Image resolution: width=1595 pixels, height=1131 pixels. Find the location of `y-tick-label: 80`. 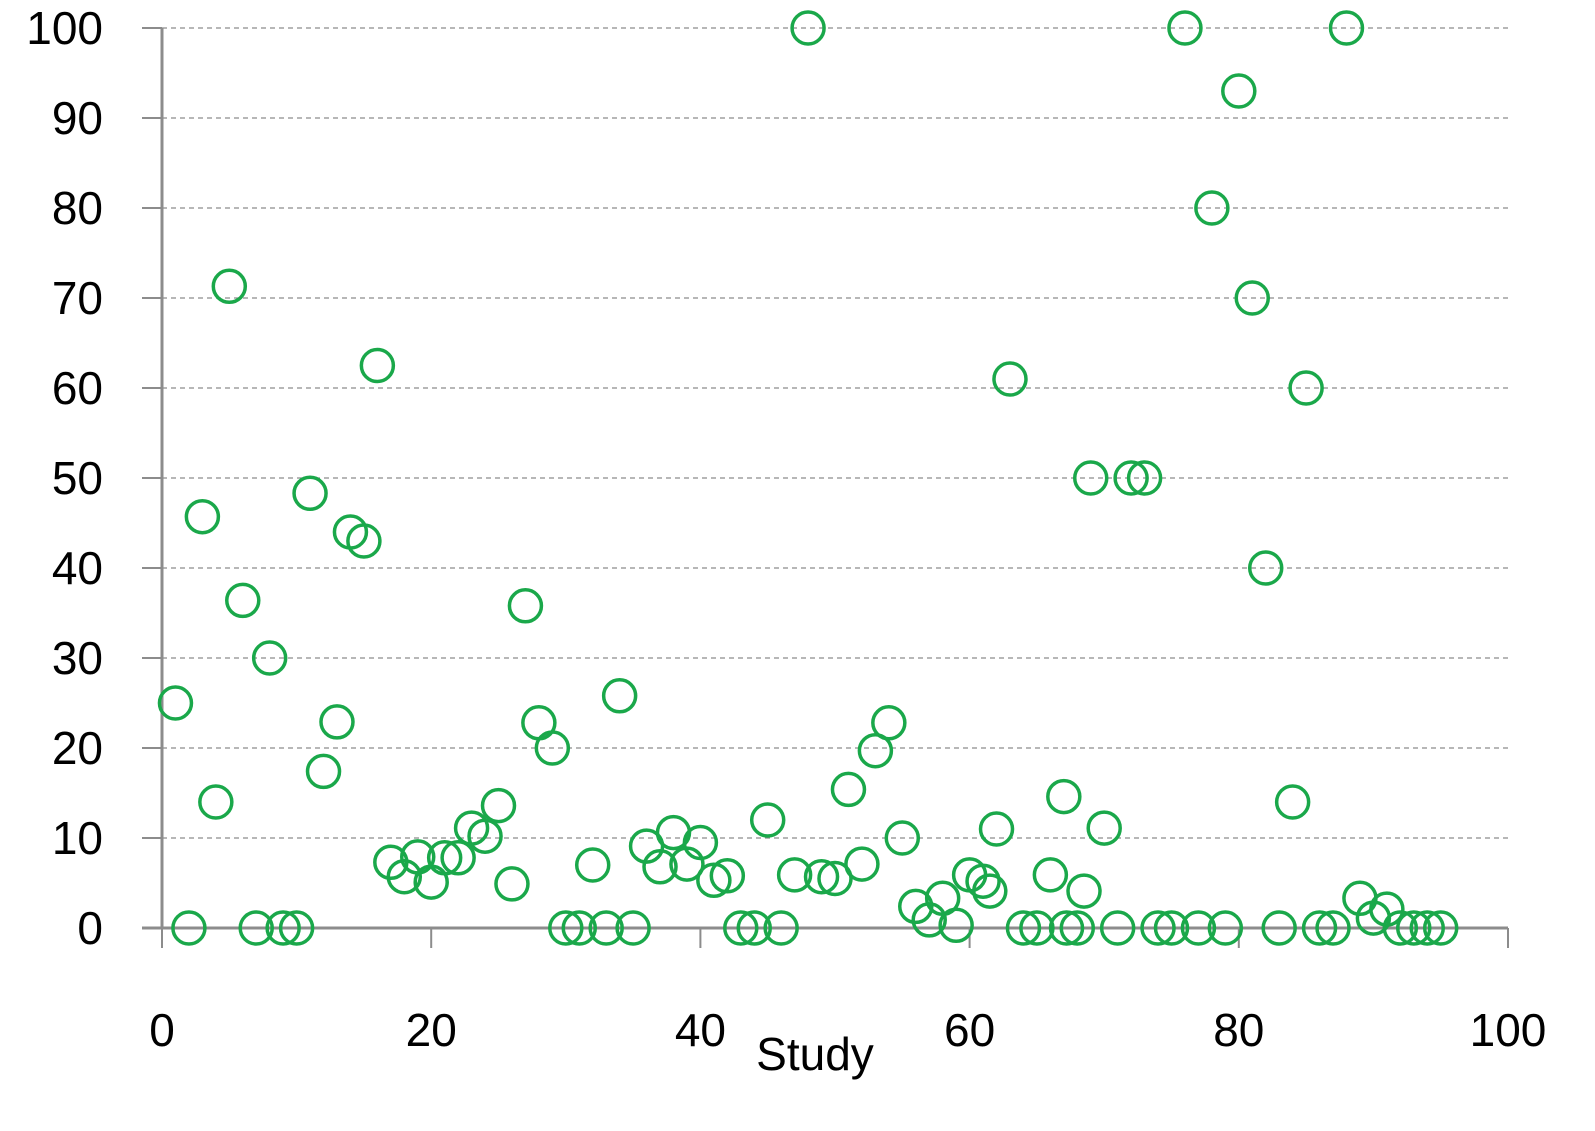

y-tick-label: 80 is located at coordinates (77, 208).